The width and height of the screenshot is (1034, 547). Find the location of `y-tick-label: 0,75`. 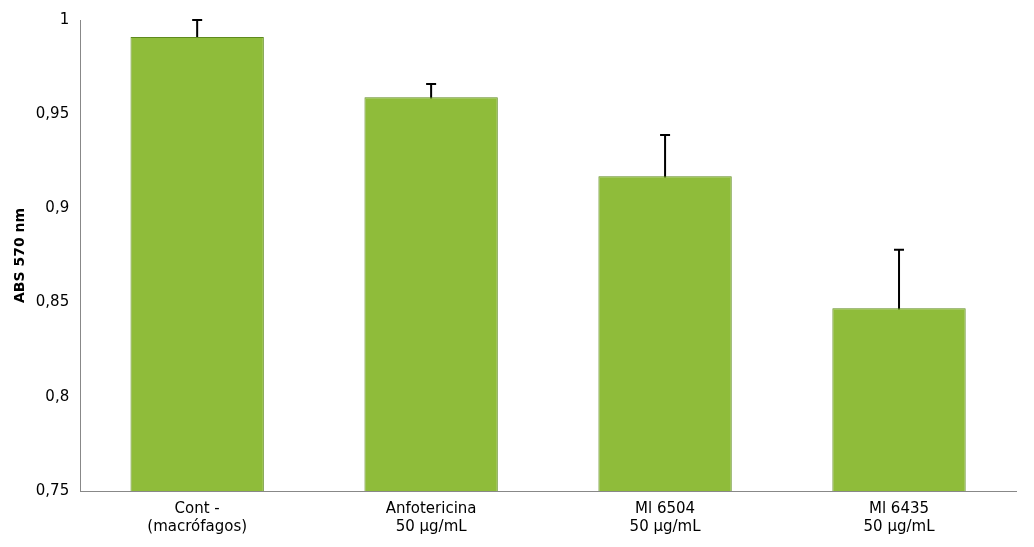

y-tick-label: 0,75 is located at coordinates (52, 489).